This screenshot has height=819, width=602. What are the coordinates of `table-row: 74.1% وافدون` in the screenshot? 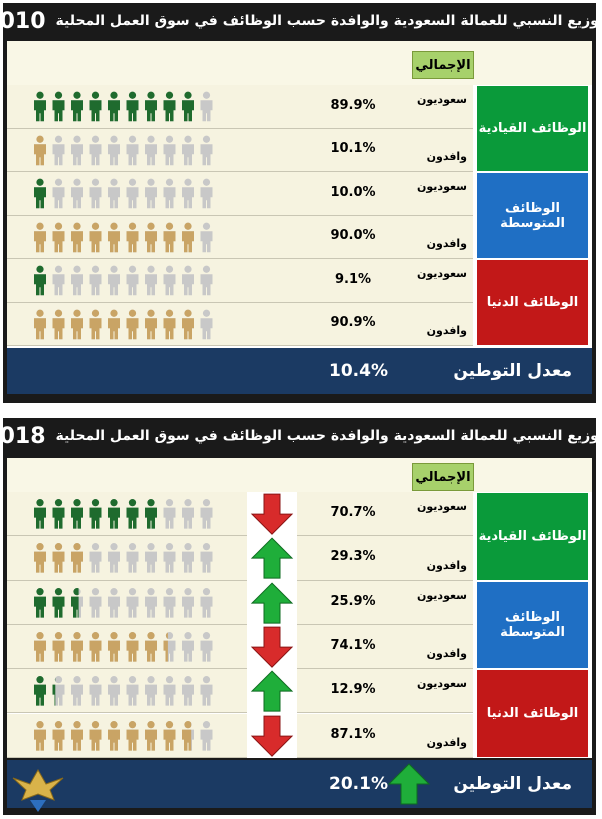 It's located at (240, 647).